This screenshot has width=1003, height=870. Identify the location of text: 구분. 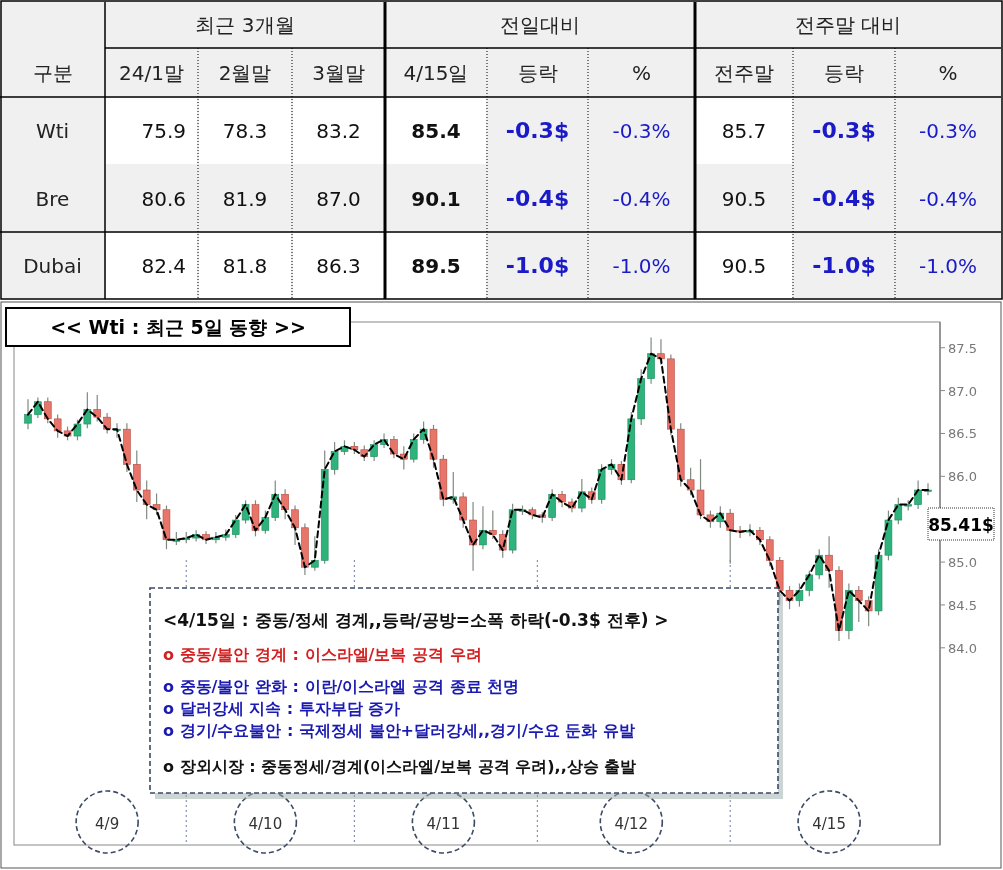
(52, 73).